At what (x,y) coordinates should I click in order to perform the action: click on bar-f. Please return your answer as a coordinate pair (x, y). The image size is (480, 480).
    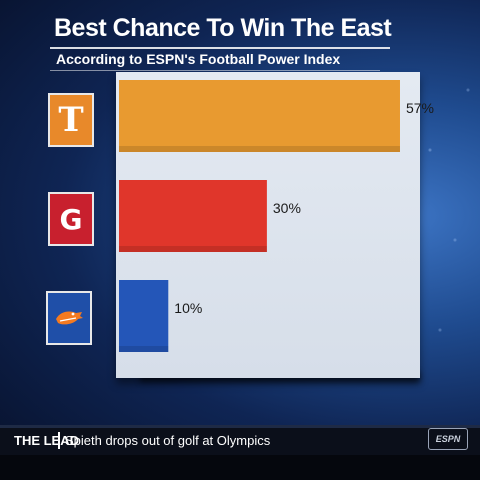
    Looking at the image, I should click on (144, 316).